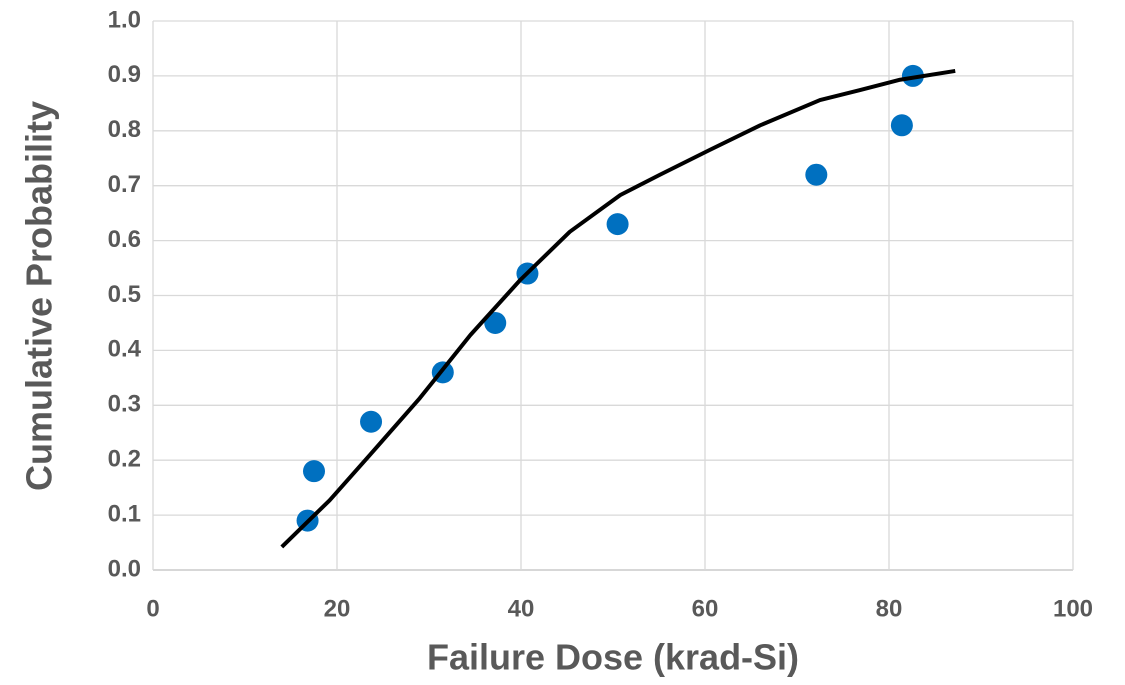  What do you see at coordinates (124, 184) in the screenshot?
I see `y-tick-label: 0.7` at bounding box center [124, 184].